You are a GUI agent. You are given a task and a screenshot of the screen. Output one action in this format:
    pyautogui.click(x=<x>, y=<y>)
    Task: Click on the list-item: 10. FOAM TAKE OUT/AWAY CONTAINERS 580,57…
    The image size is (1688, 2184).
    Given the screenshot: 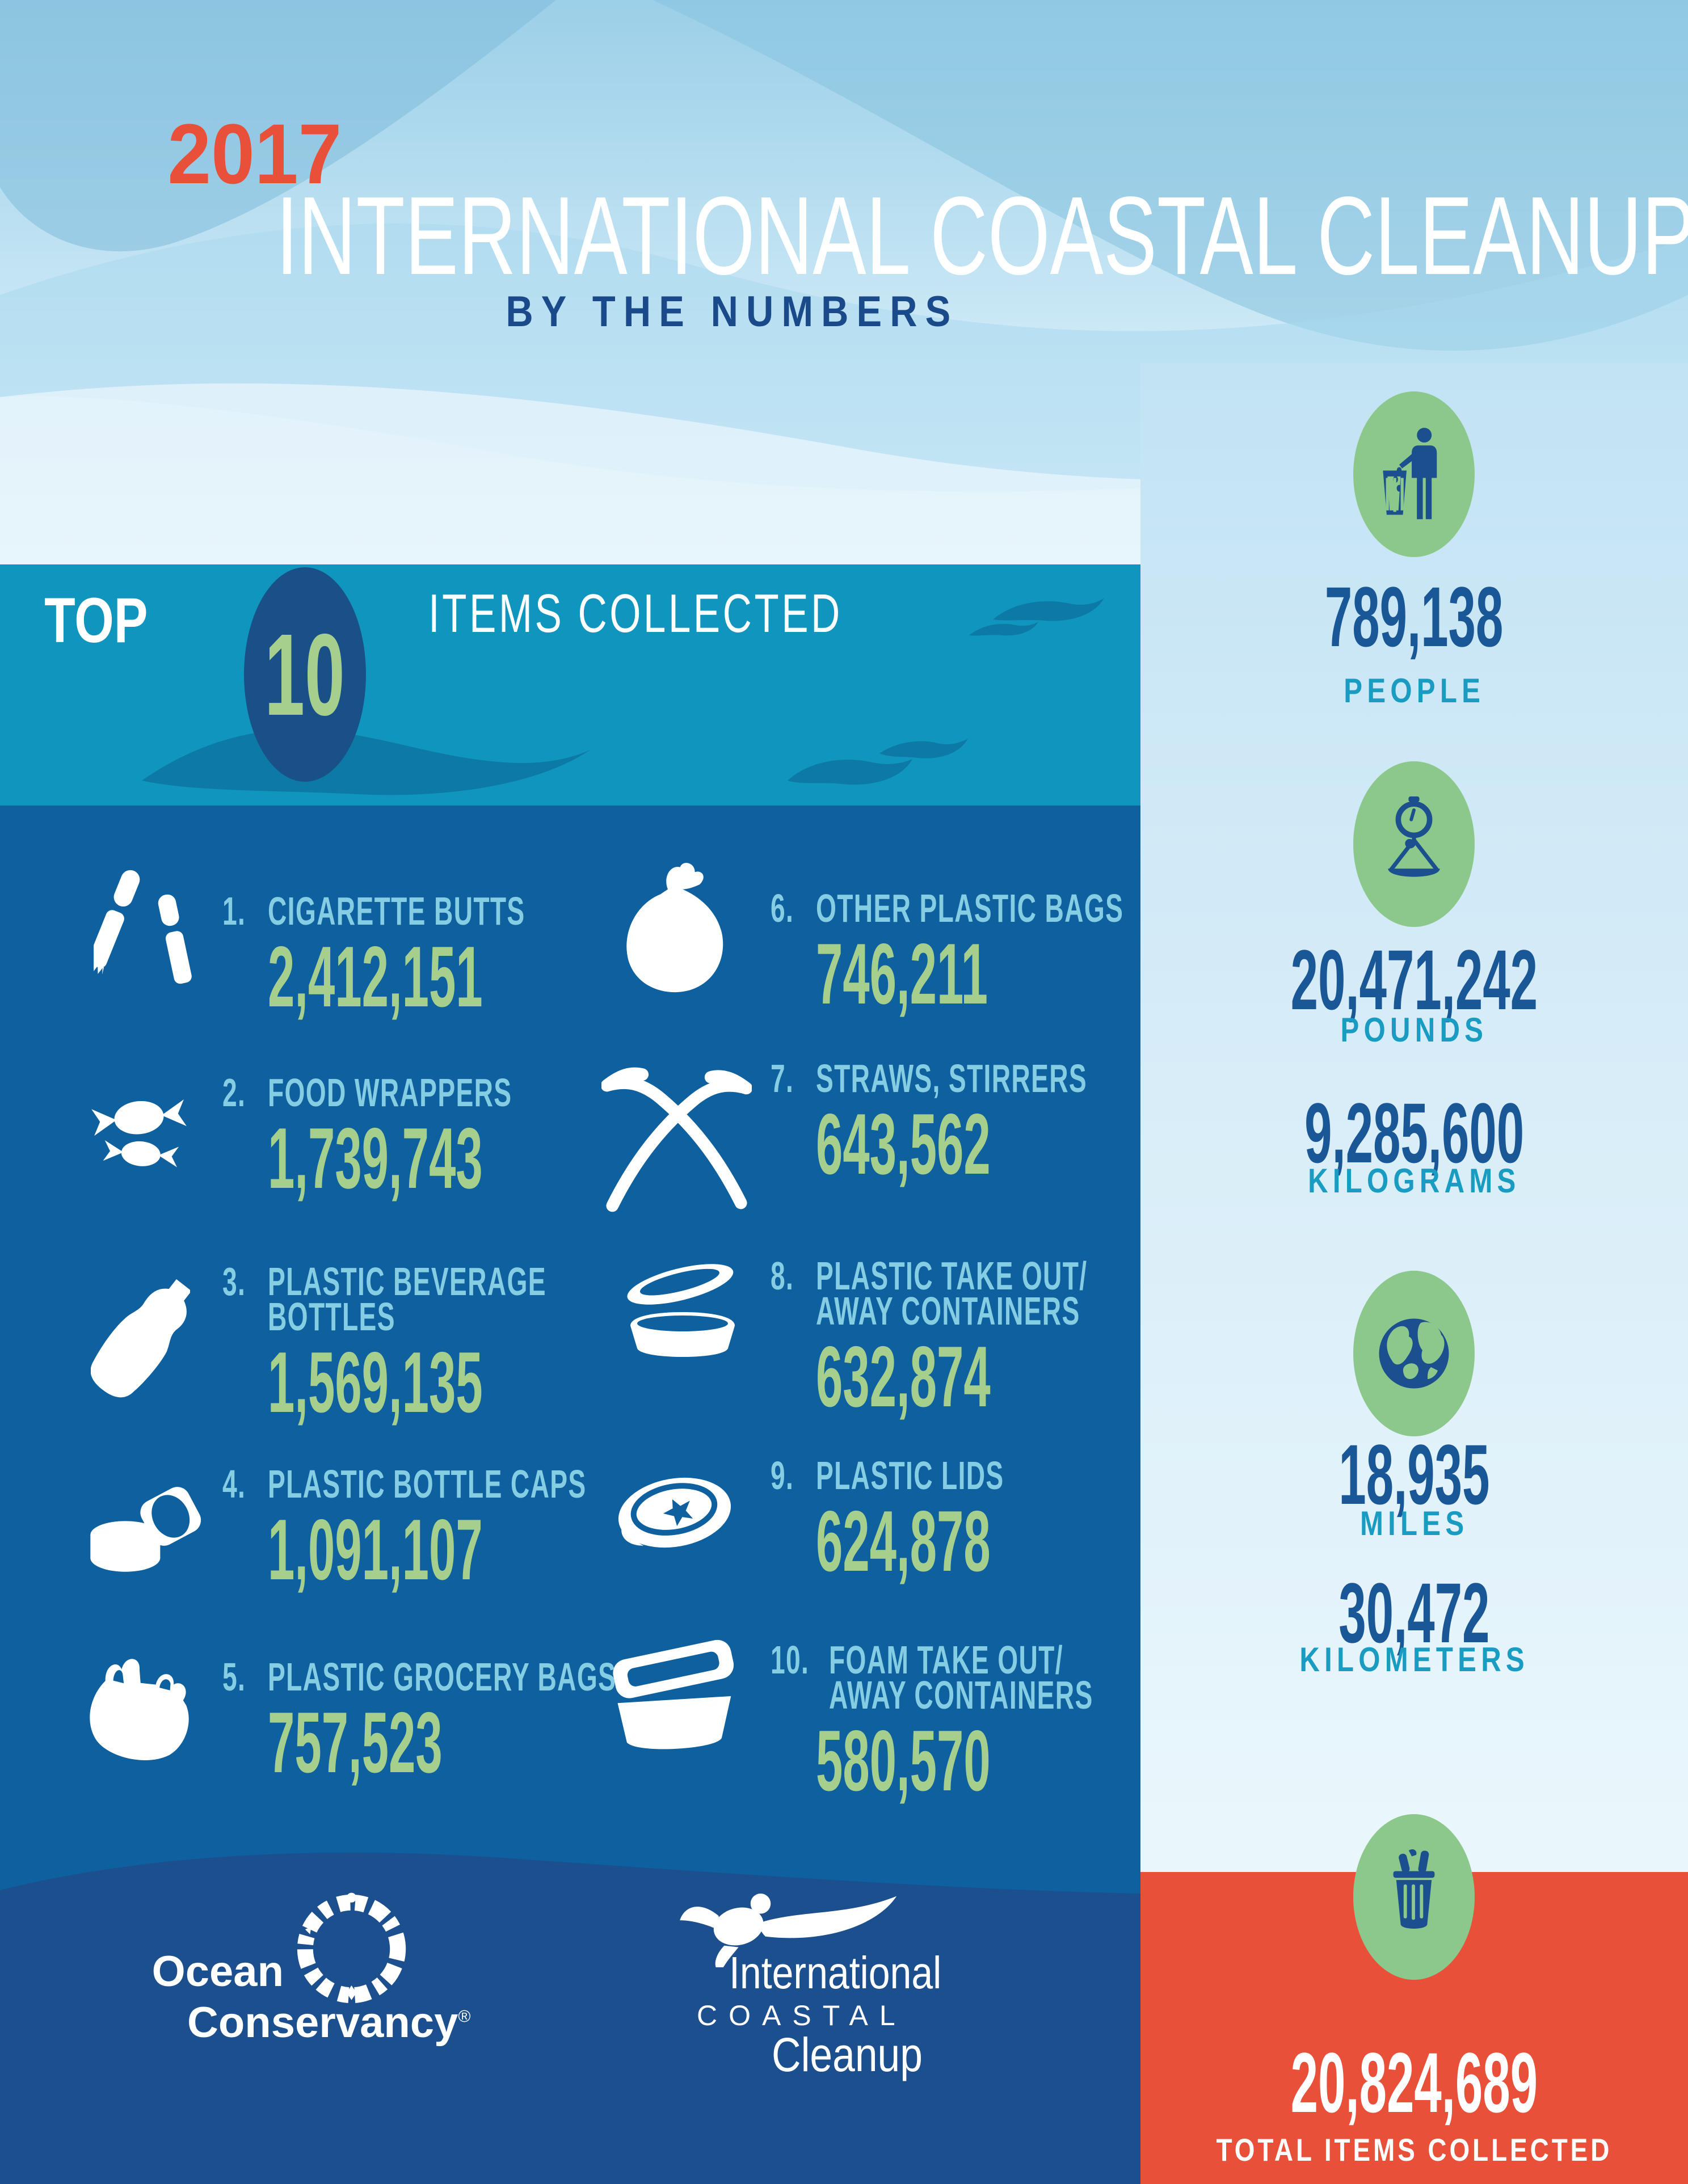 What is the action you would take?
    pyautogui.click(x=932, y=1723)
    